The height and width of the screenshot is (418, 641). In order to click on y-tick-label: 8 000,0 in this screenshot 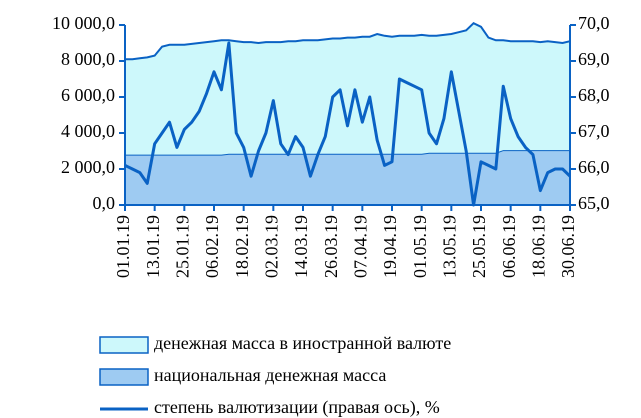, I will do `click(88, 59)`.